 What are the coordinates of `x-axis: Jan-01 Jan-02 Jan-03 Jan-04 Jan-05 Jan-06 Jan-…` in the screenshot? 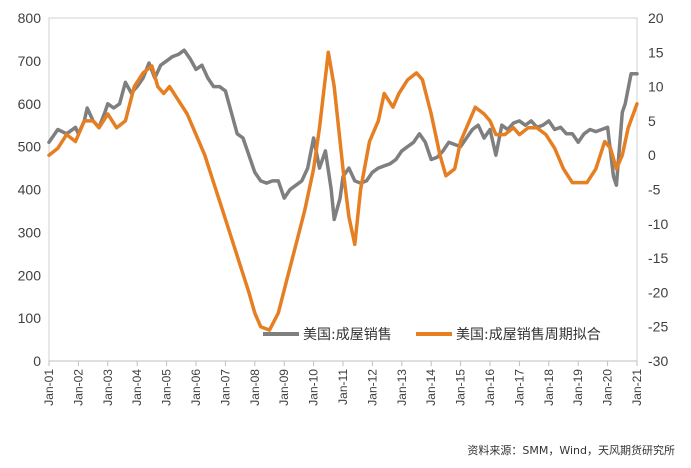 It's located at (343, 383).